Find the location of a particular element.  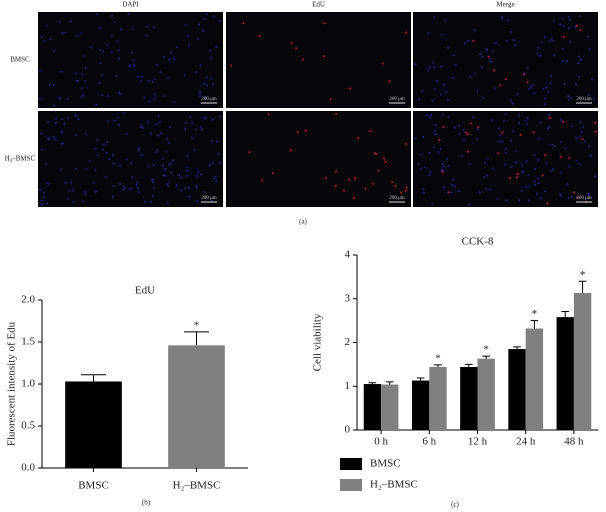

significance: * is located at coordinates (486, 350).